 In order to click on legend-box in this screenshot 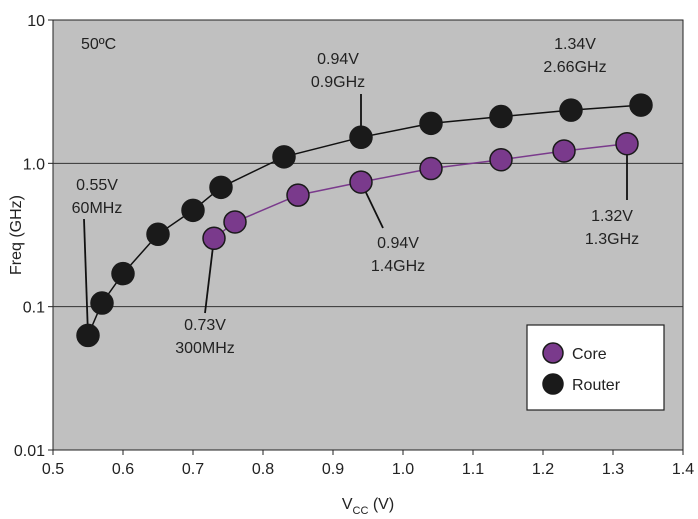, I will do `click(595, 367)`.